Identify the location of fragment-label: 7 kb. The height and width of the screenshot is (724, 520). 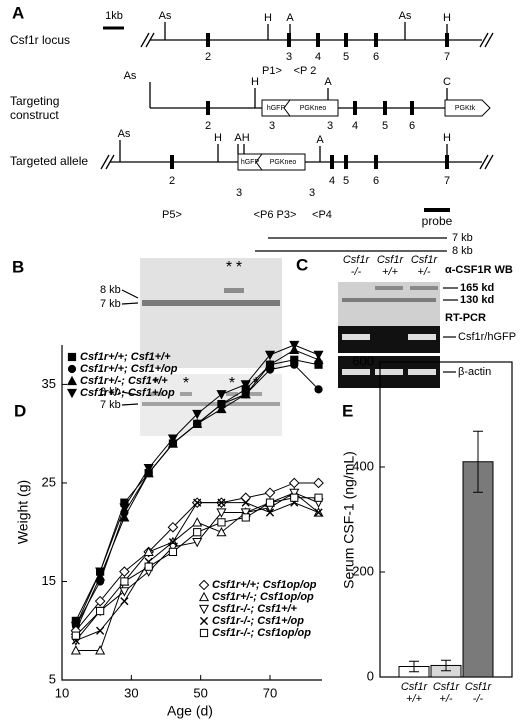
(462, 238).